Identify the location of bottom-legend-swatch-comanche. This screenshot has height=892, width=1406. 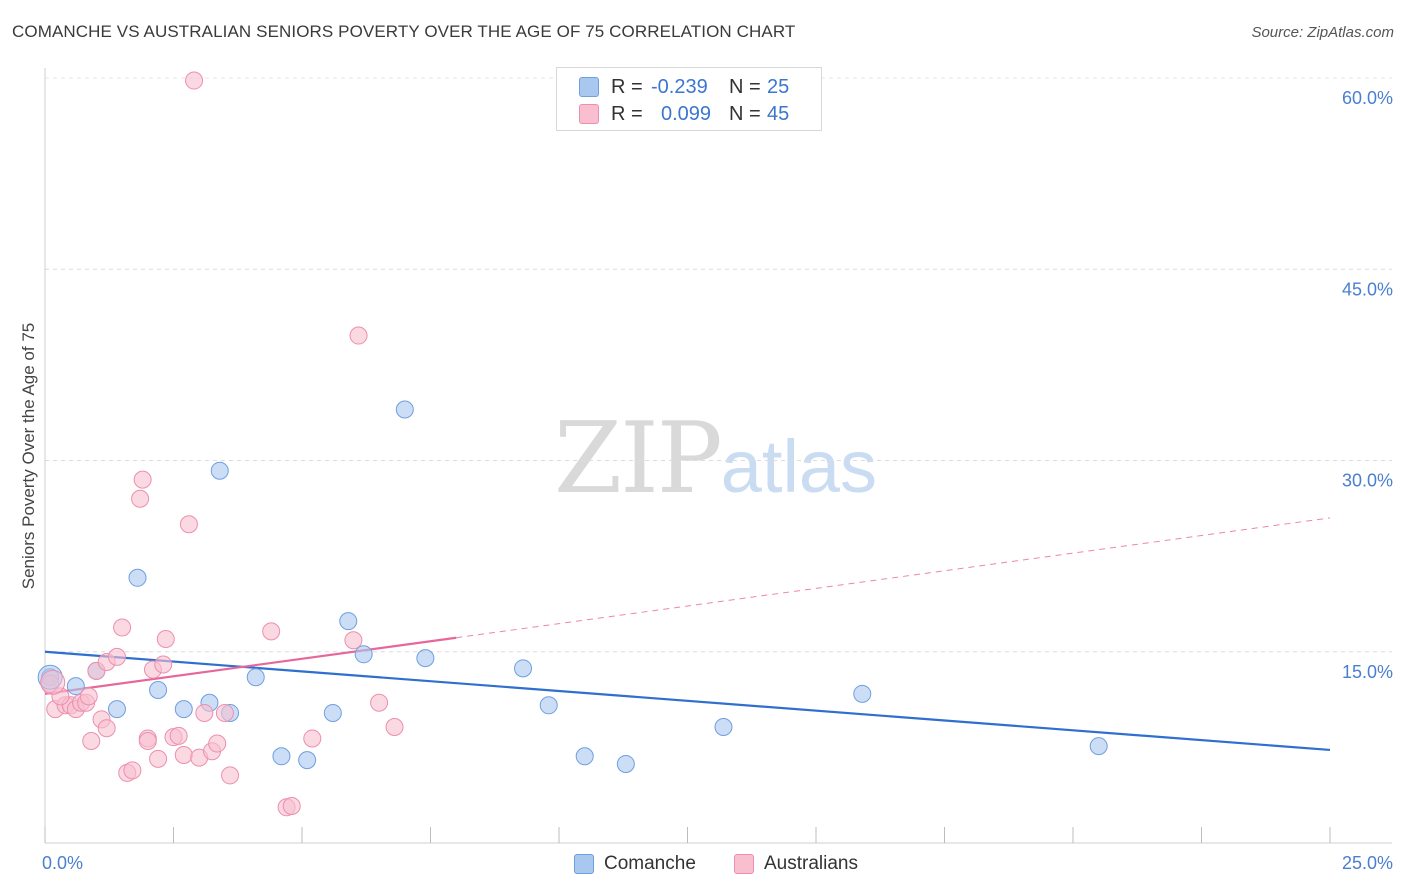
(584, 864).